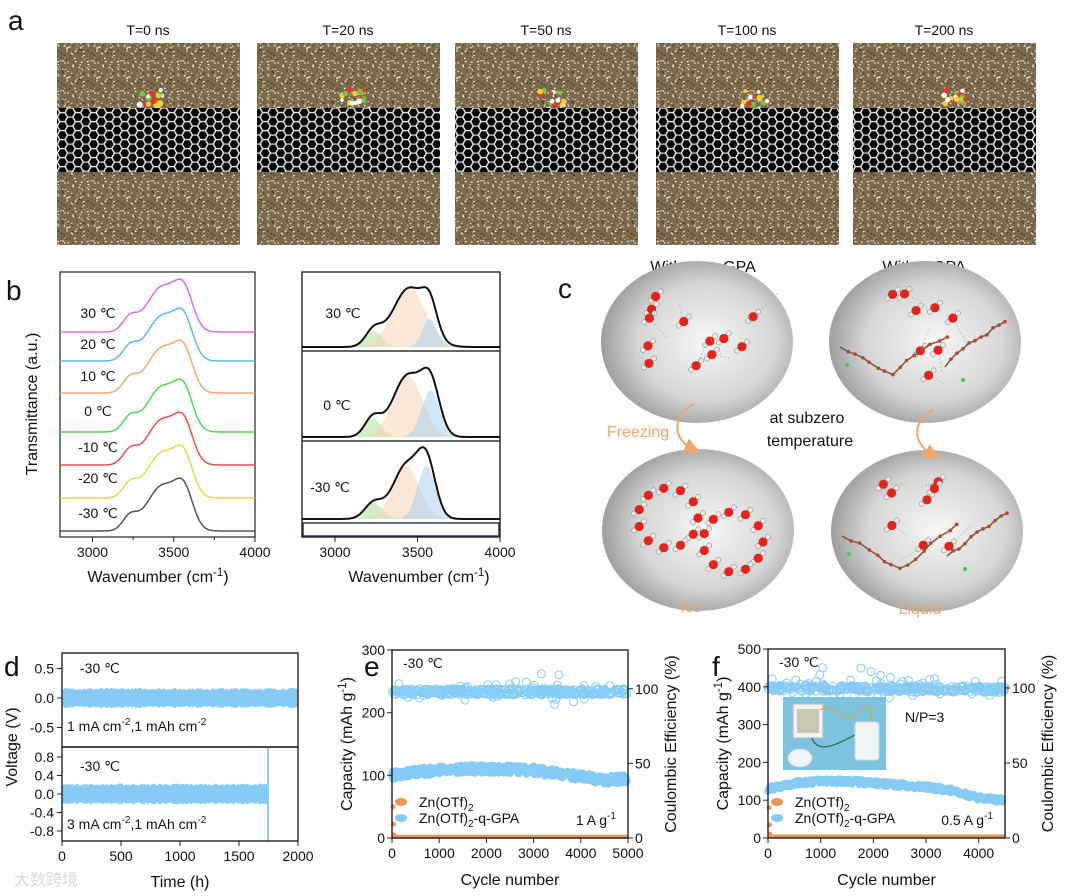 This screenshot has height=896, width=1080. I want to click on total-spectrum-line, so click(401, 402).